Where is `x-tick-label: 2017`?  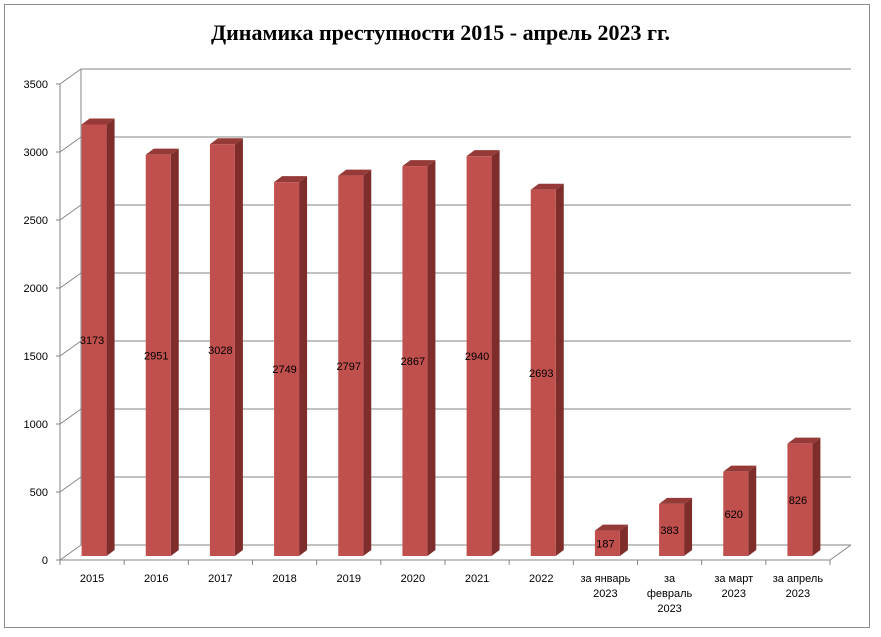
x-tick-label: 2017 is located at coordinates (220, 579).